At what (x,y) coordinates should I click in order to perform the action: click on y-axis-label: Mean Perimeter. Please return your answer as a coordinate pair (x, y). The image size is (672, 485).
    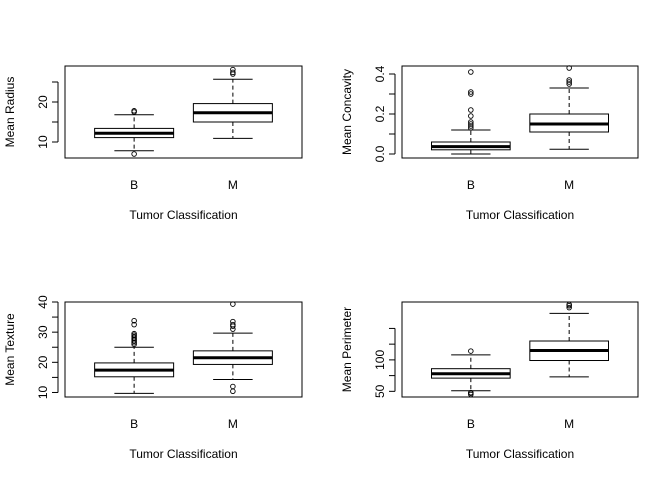
    Looking at the image, I should click on (347, 349).